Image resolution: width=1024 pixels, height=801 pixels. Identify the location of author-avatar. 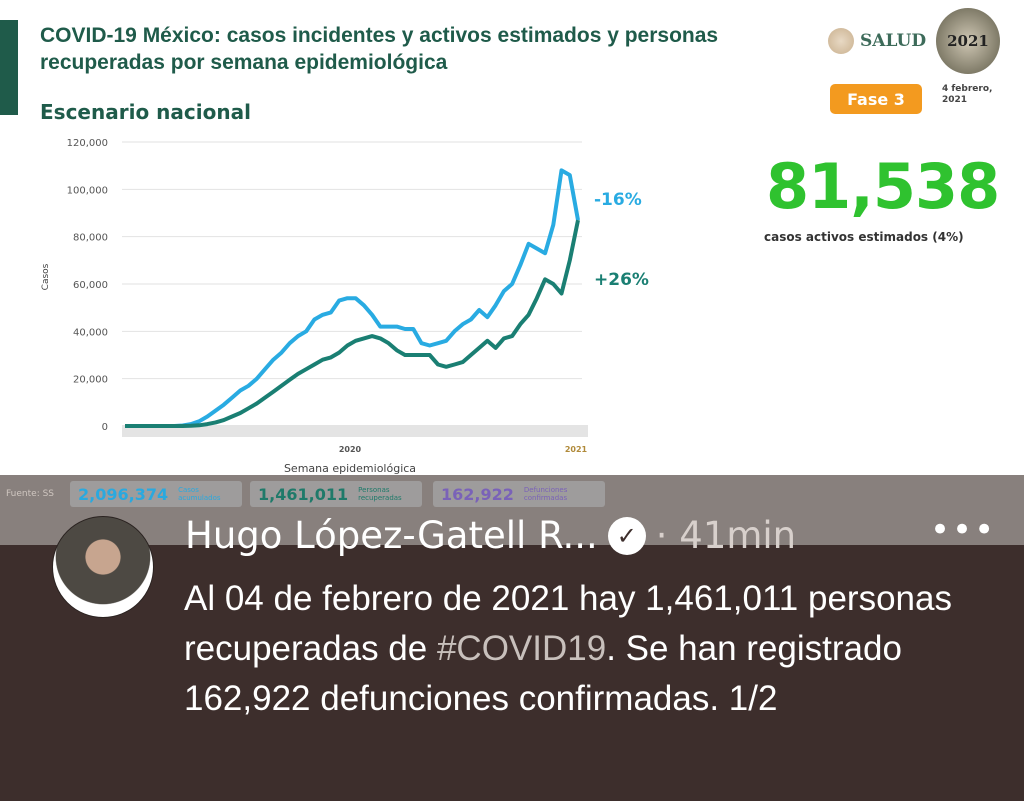
(103, 567).